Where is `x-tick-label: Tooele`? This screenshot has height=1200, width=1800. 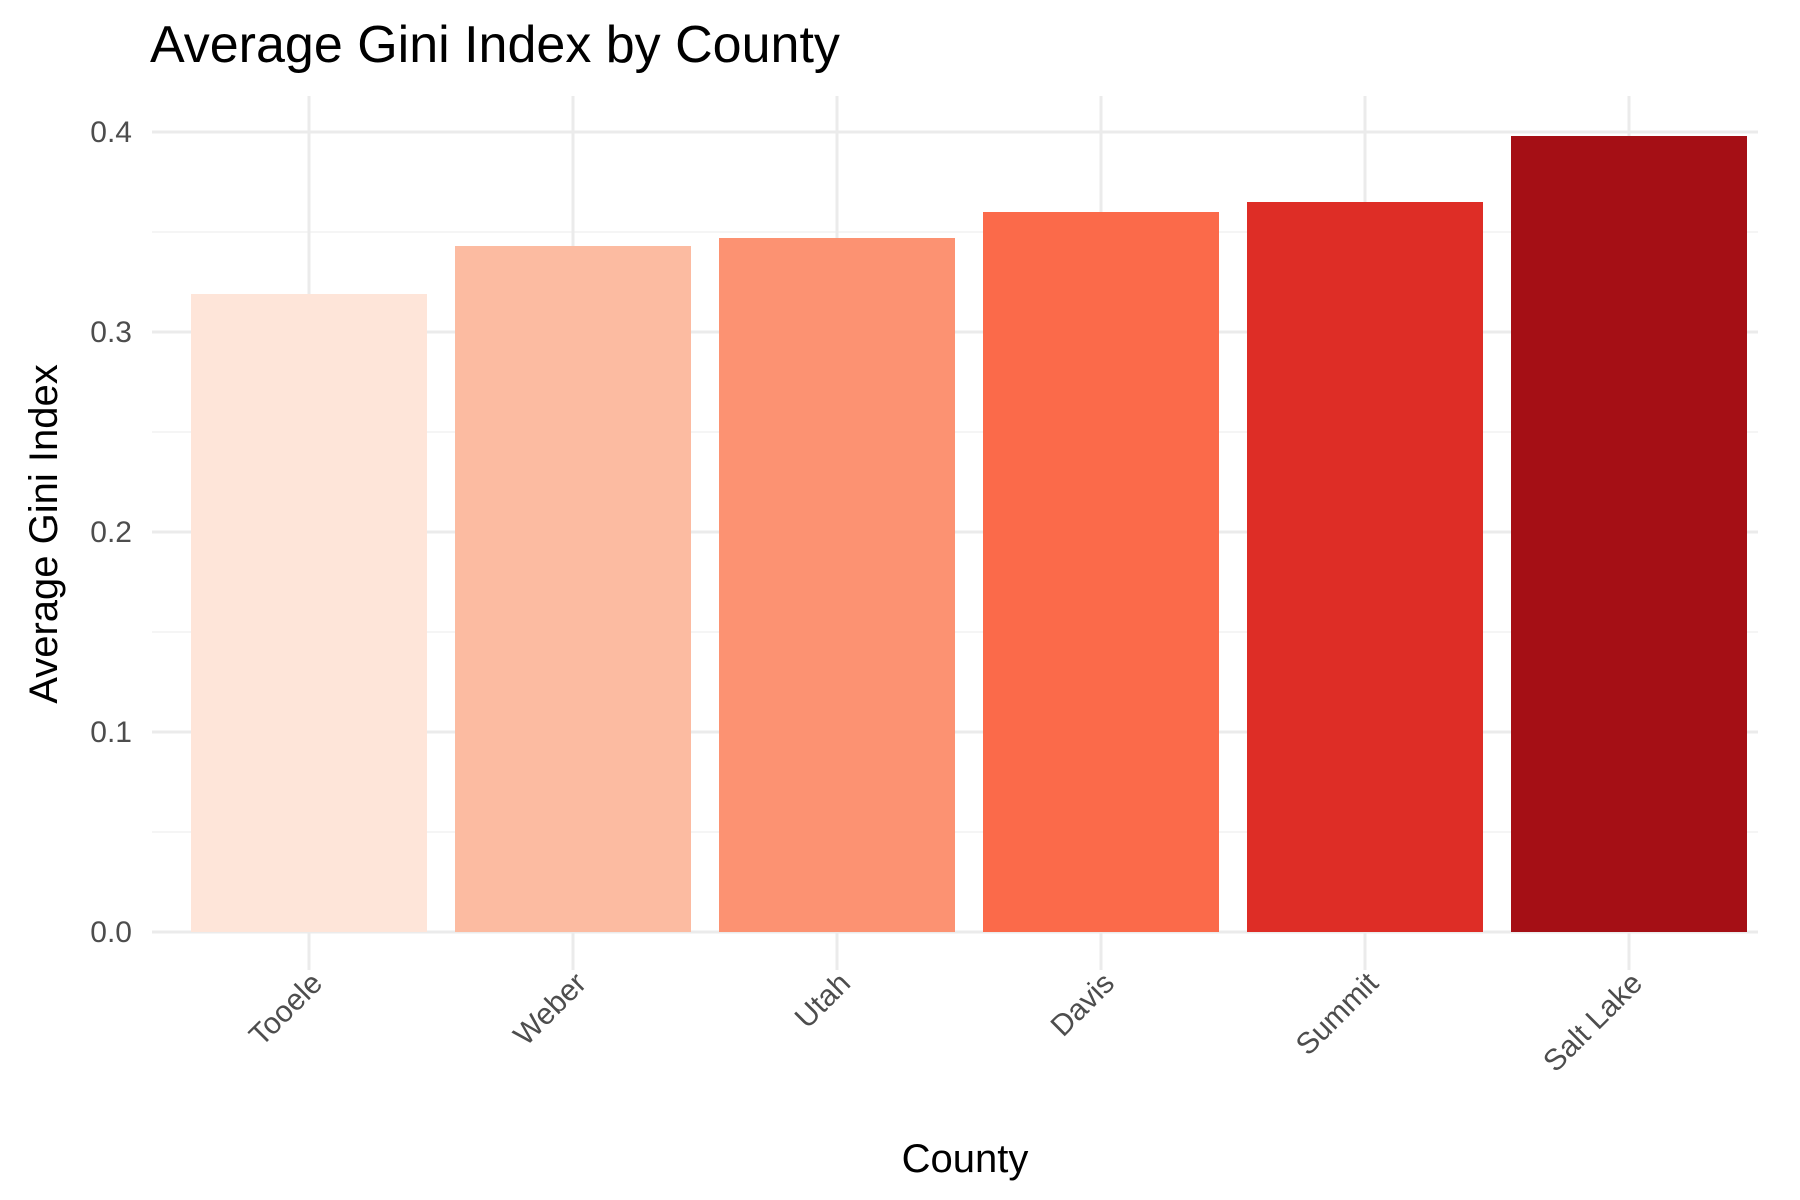 x-tick-label: Tooele is located at coordinates (286, 1010).